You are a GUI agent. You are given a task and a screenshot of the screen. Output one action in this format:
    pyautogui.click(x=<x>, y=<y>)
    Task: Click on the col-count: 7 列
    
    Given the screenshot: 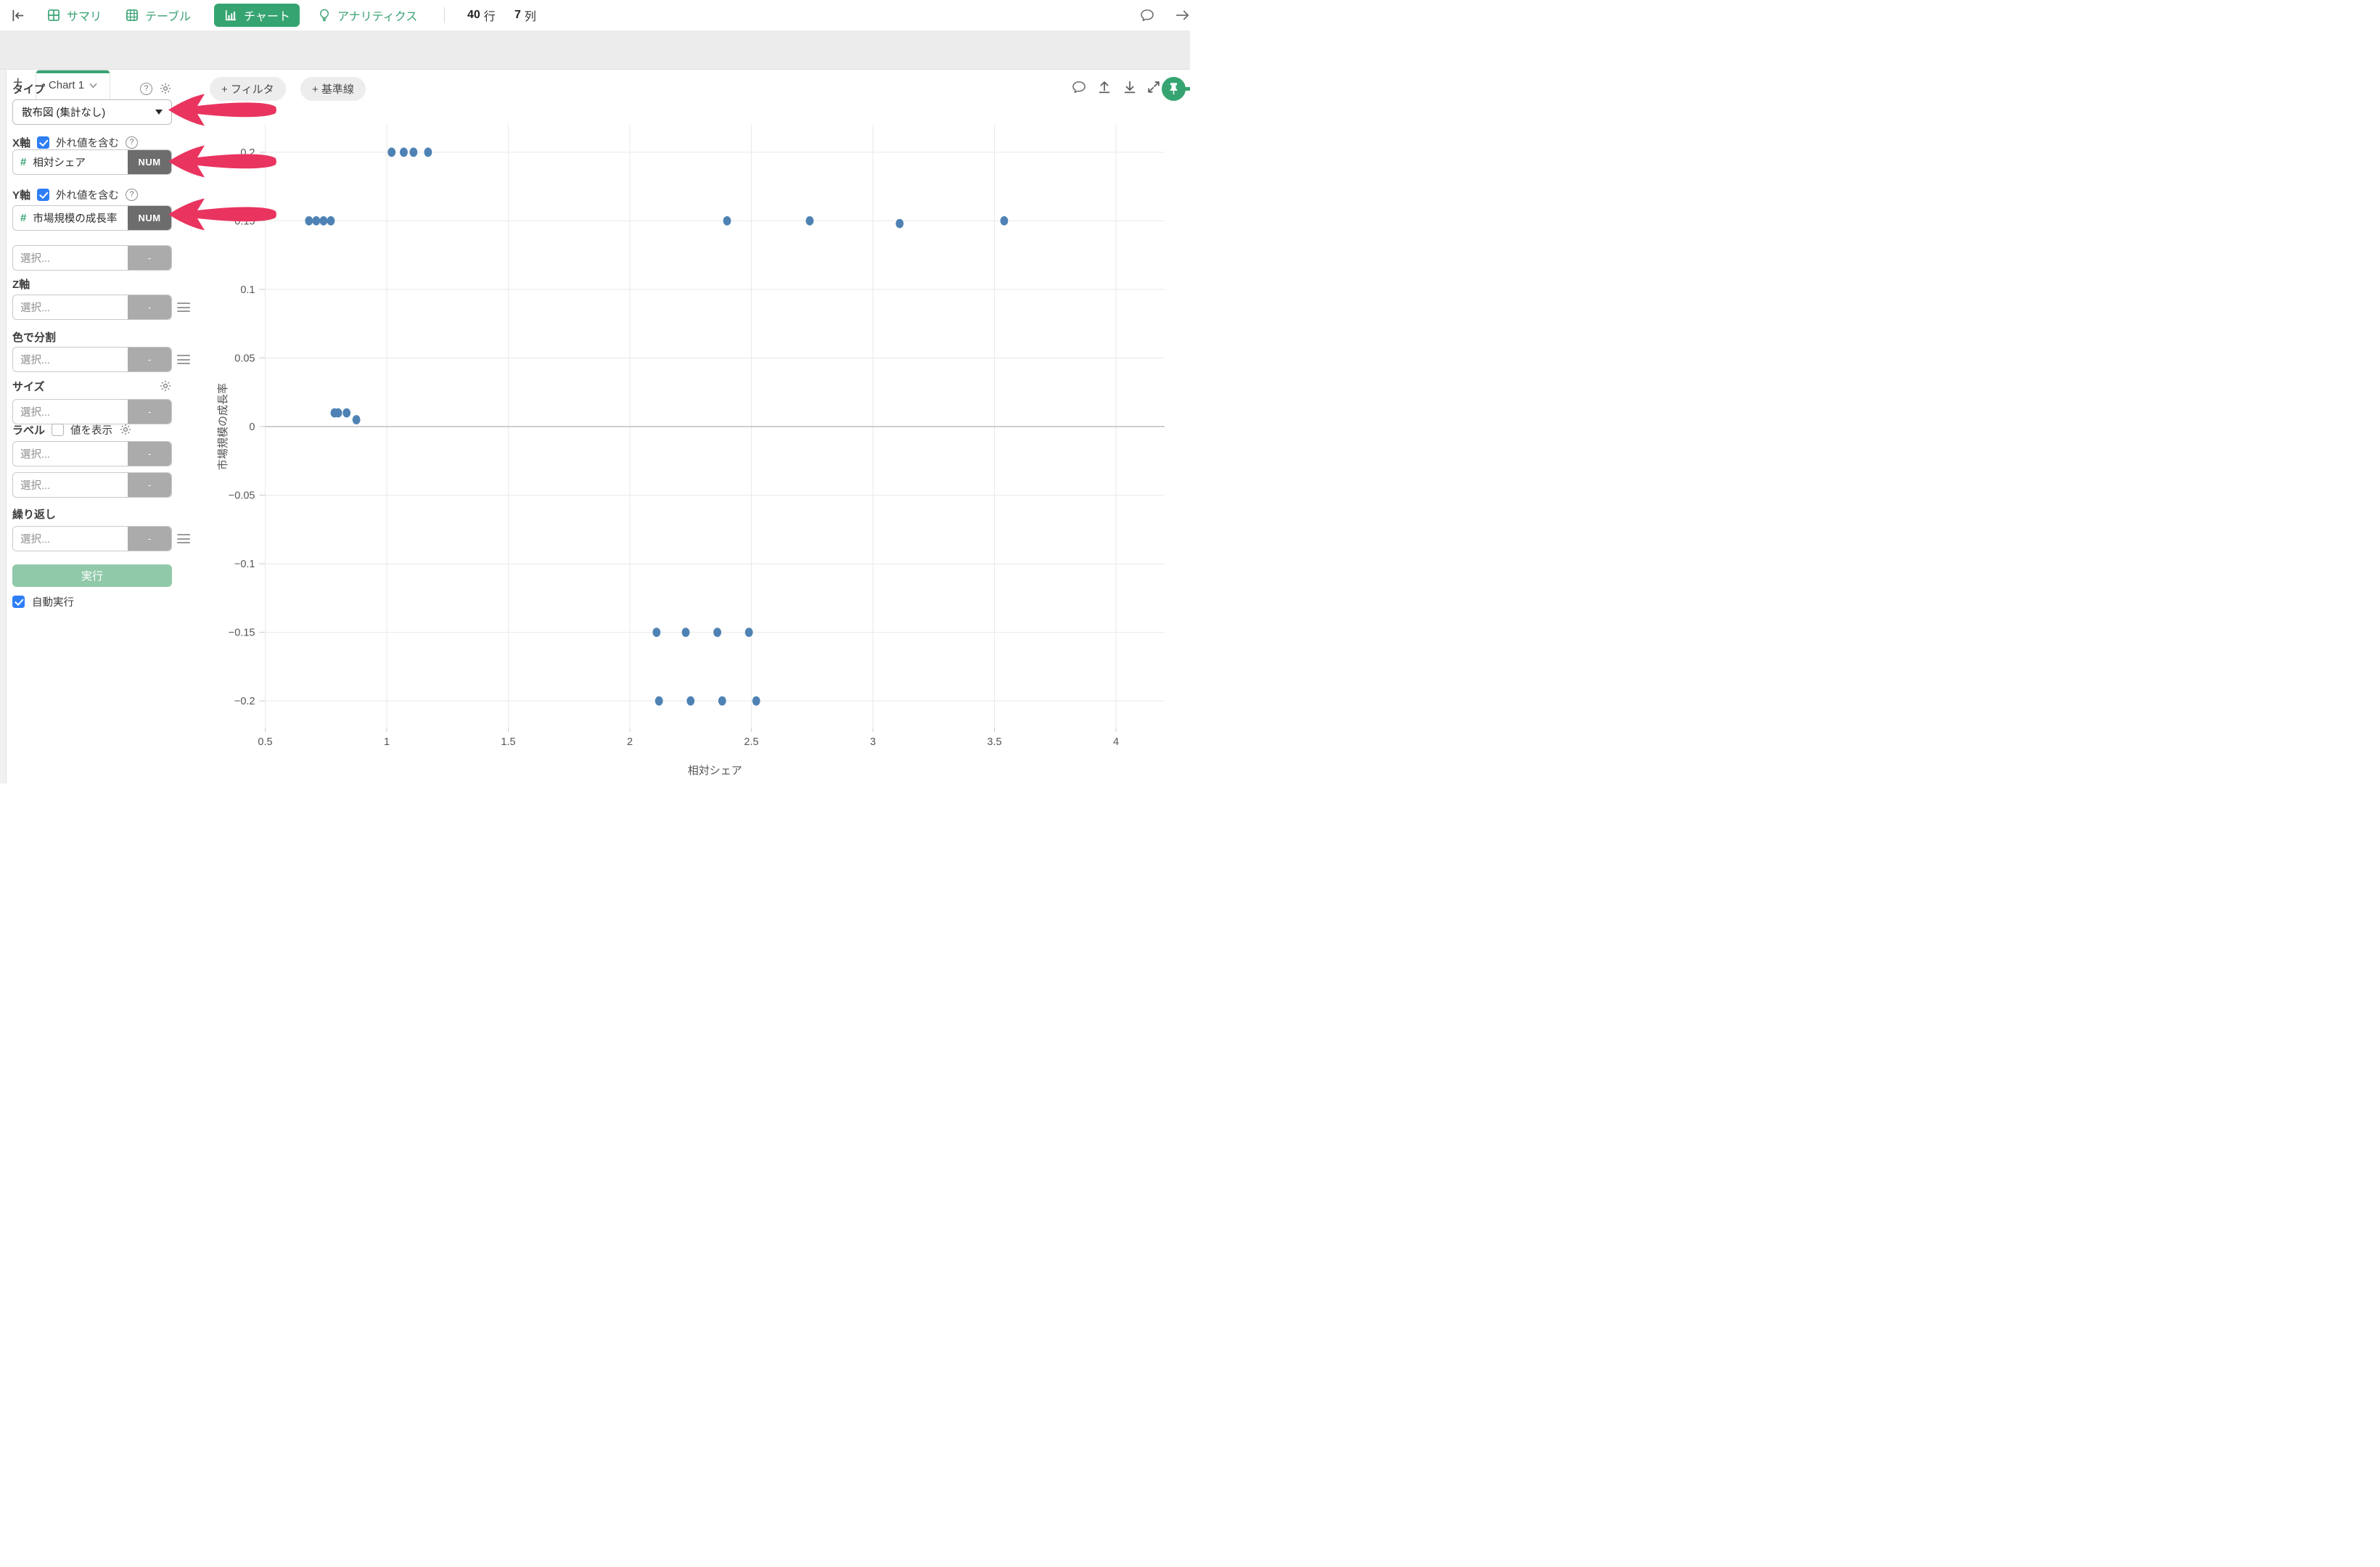 What is the action you would take?
    pyautogui.click(x=525, y=15)
    